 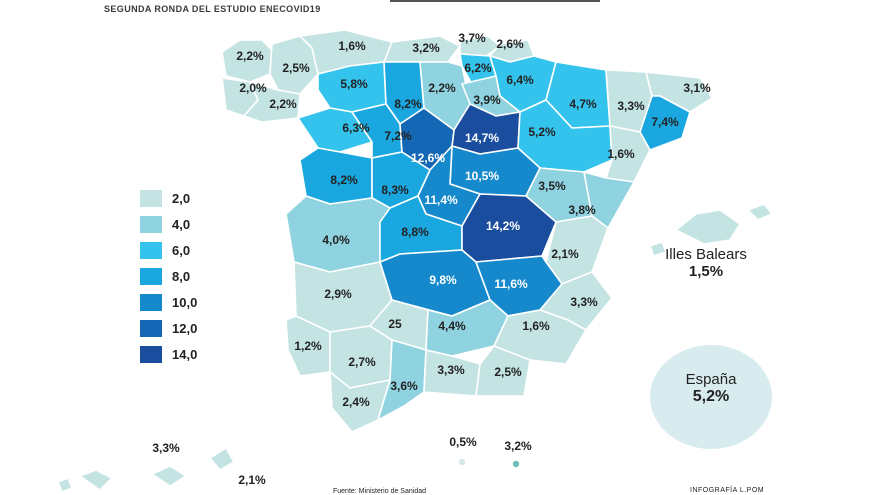 What do you see at coordinates (85, 481) in the screenshot?
I see `province-santa-cruz-de-tenerife` at bounding box center [85, 481].